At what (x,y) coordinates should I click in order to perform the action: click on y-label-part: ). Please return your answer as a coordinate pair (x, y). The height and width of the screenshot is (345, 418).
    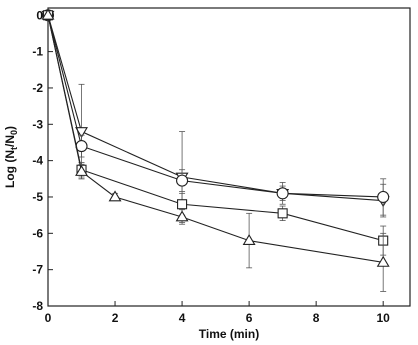
    Looking at the image, I should click on (10, 128).